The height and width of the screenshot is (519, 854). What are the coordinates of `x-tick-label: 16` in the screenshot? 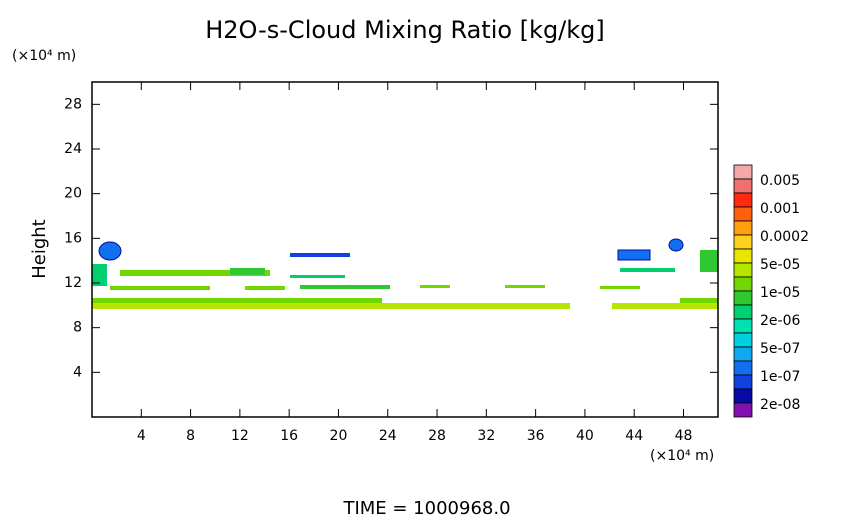 It's located at (289, 436).